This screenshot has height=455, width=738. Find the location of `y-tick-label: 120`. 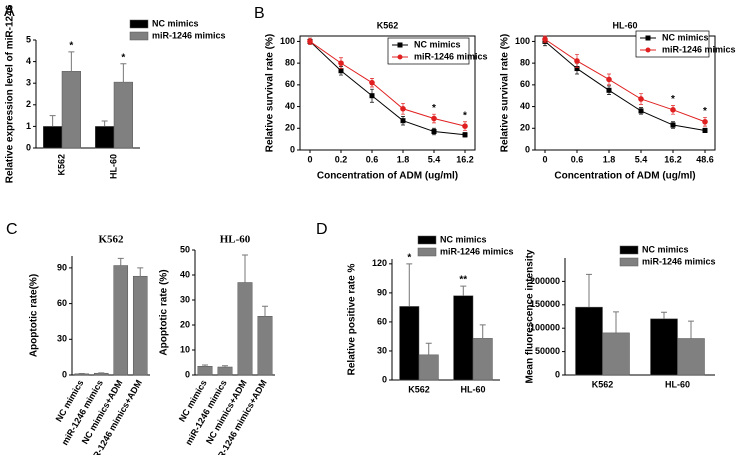

y-tick-label: 120 is located at coordinates (379, 263).